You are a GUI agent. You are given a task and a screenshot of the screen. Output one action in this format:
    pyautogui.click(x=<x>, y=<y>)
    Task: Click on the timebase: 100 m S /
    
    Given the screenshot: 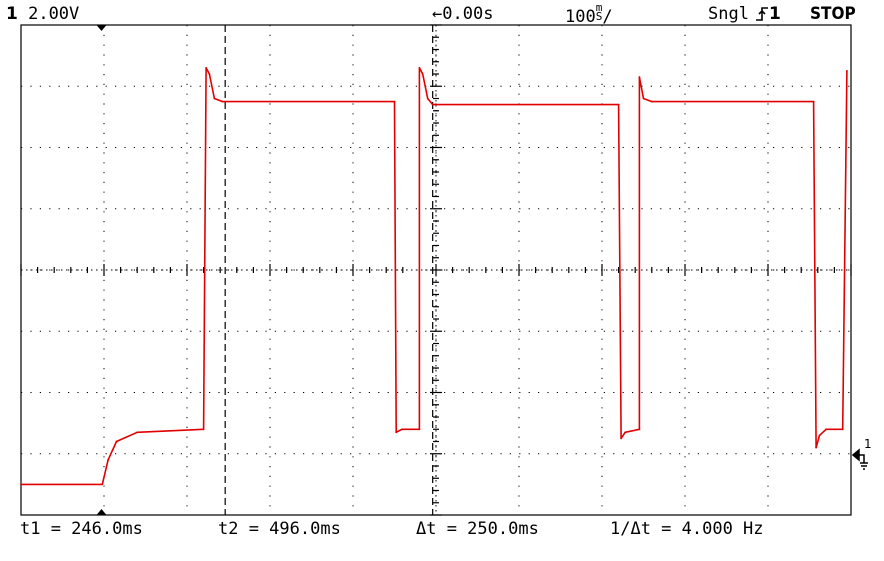 What is the action you would take?
    pyautogui.click(x=589, y=14)
    